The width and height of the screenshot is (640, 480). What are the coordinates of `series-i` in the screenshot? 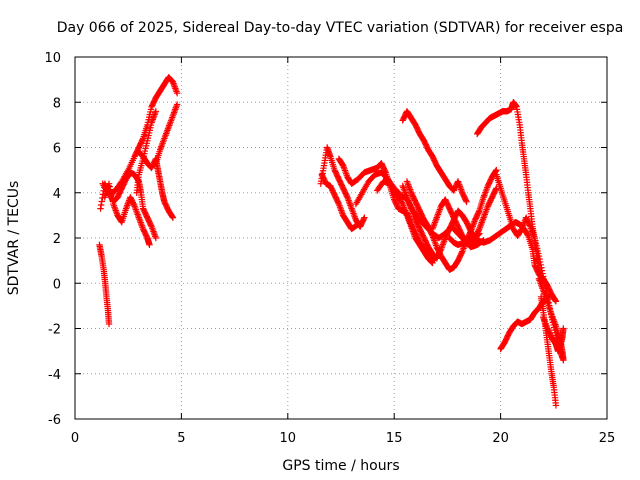 It's located at (340, 202).